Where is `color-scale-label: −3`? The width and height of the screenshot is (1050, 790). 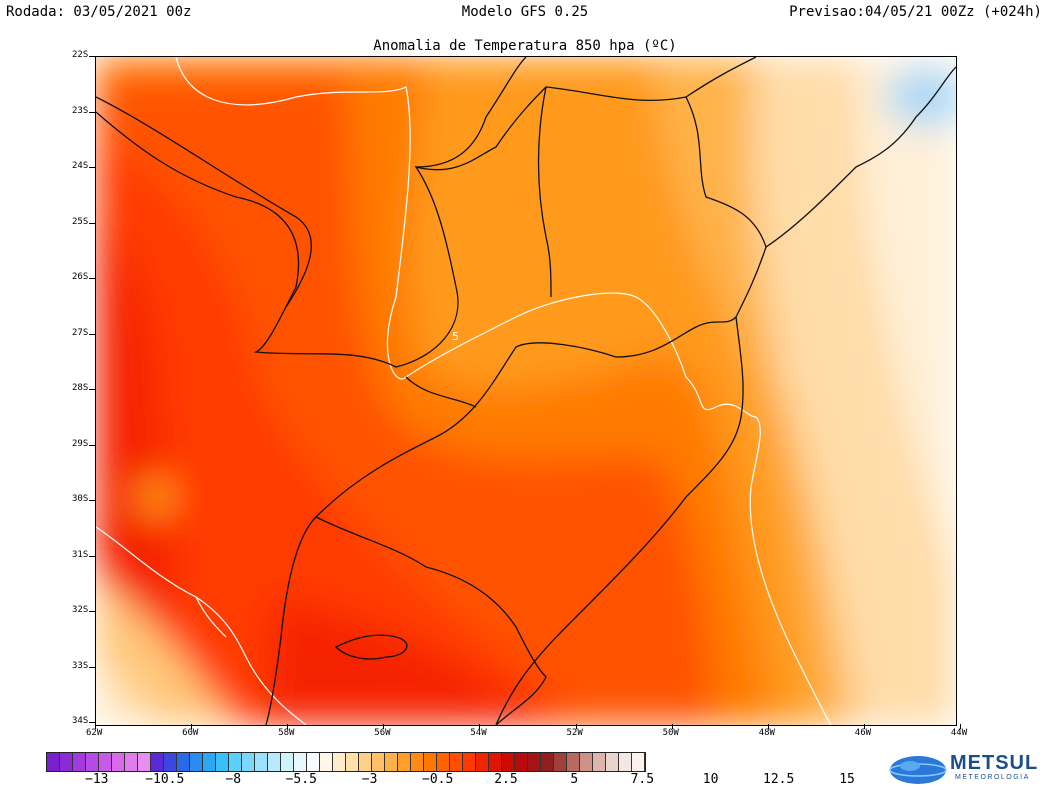
color-scale-label: −3 is located at coordinates (369, 779).